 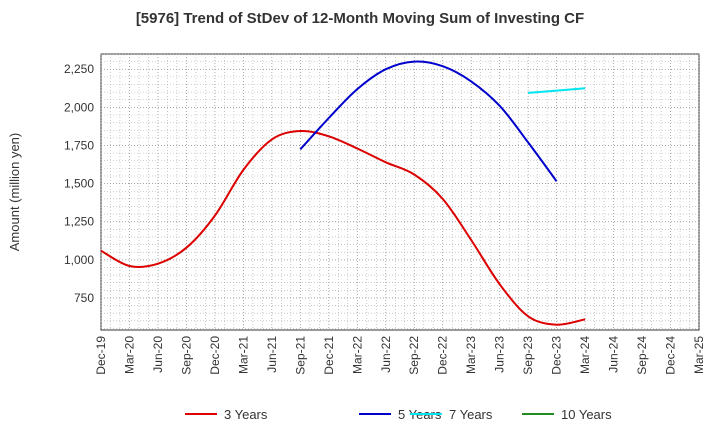 I want to click on x-tick-label: Mar-21, so click(x=243, y=355).